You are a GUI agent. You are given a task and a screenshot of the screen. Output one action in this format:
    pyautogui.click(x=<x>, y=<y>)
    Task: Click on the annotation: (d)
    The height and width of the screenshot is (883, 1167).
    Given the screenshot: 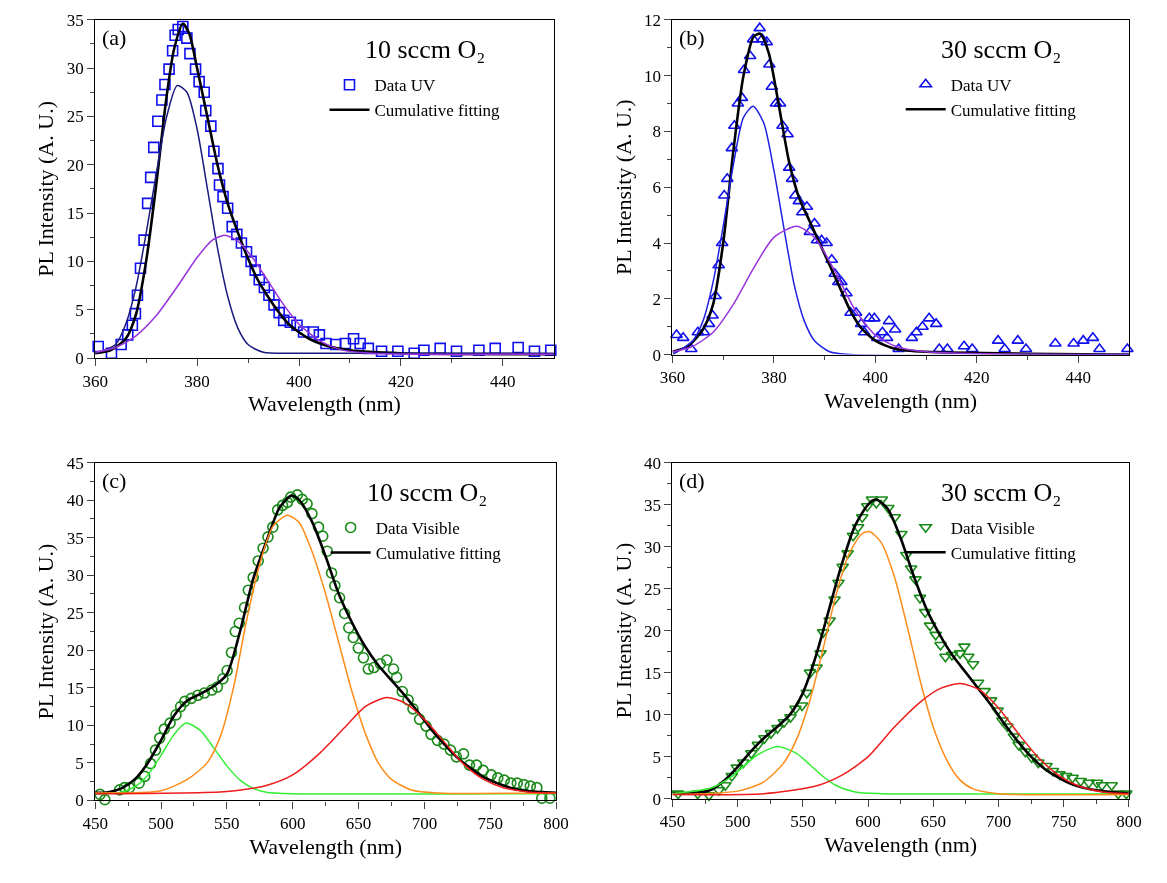 What is the action you would take?
    pyautogui.click(x=692, y=480)
    